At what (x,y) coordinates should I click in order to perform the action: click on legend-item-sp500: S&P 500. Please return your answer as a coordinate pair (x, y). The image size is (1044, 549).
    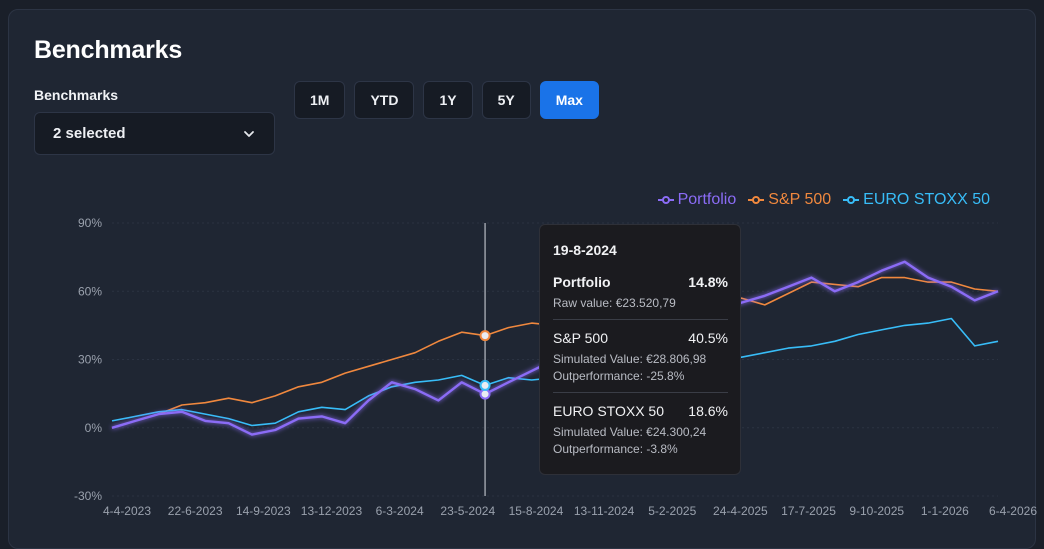
    Looking at the image, I should click on (789, 200).